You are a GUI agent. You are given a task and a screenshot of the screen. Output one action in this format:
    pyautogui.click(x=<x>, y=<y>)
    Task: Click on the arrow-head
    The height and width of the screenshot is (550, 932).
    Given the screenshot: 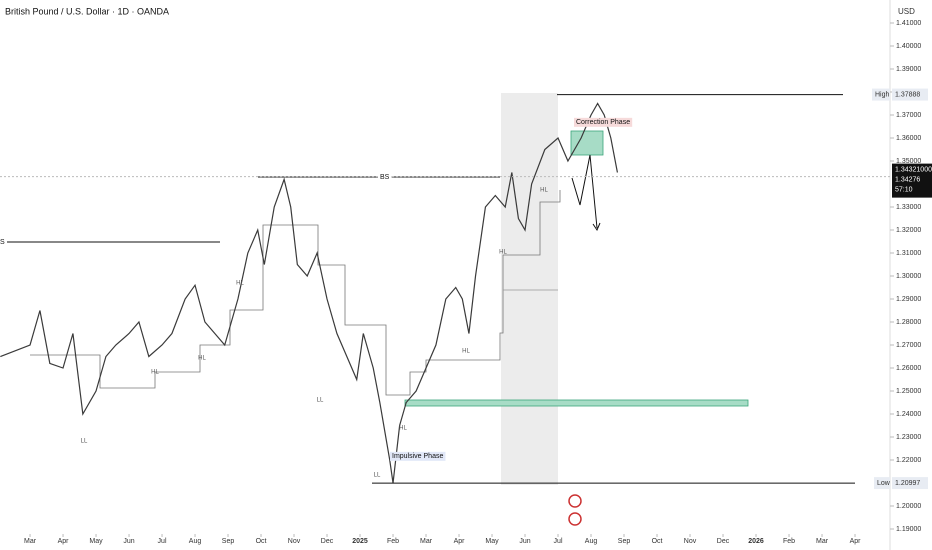 What is the action you would take?
    pyautogui.click(x=596, y=227)
    